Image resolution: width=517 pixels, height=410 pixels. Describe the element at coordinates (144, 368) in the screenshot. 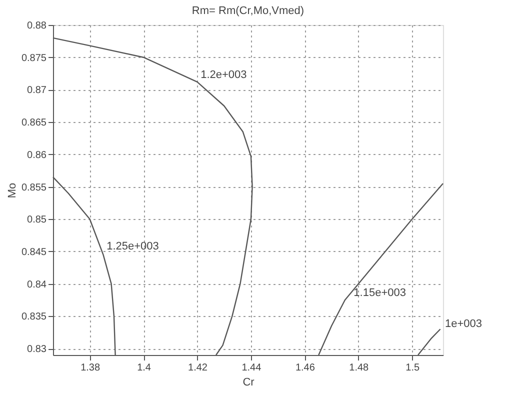

I see `x-tick-label: 1.4` at that location.